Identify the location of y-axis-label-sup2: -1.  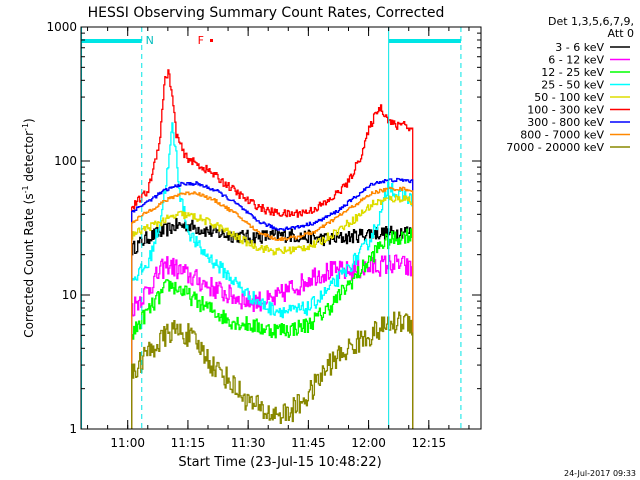
(25, 127).